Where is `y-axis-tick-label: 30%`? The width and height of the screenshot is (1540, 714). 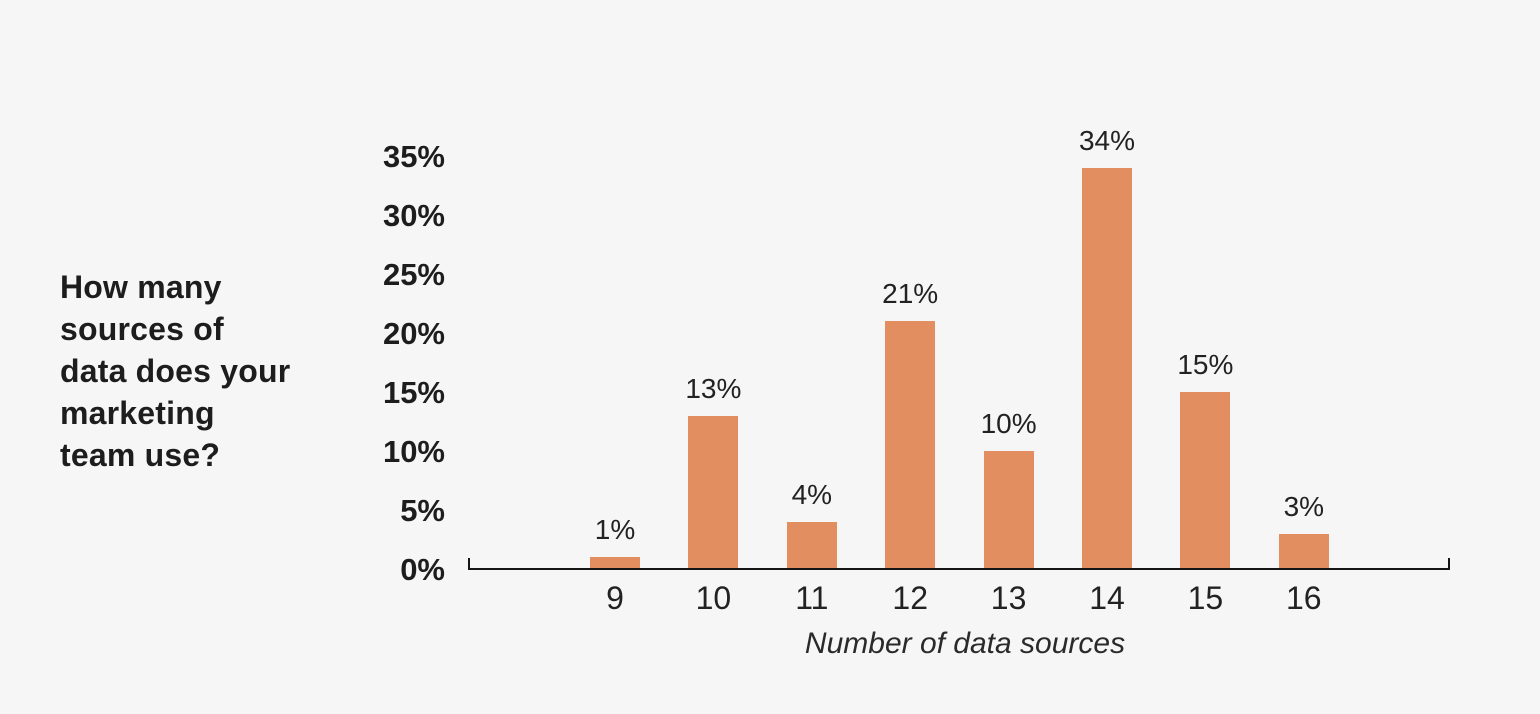 y-axis-tick-label: 30% is located at coordinates (413, 215).